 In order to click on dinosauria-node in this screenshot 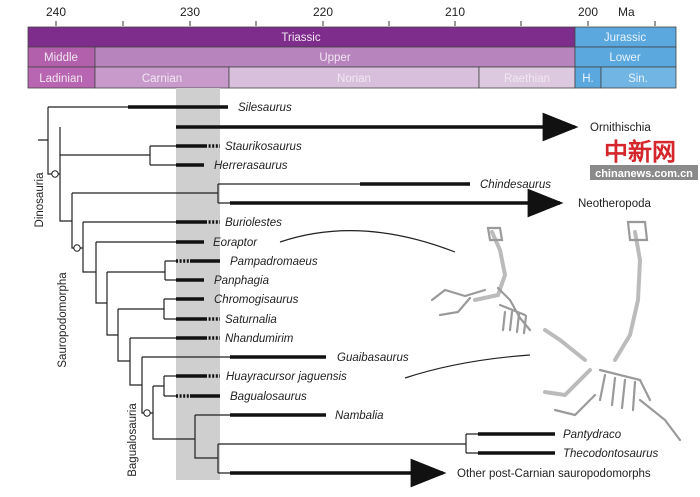, I will do `click(55, 174)`.